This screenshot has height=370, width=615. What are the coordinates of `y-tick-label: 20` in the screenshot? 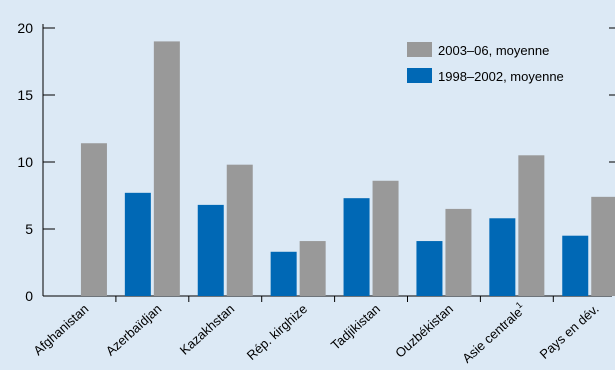 It's located at (25, 28).